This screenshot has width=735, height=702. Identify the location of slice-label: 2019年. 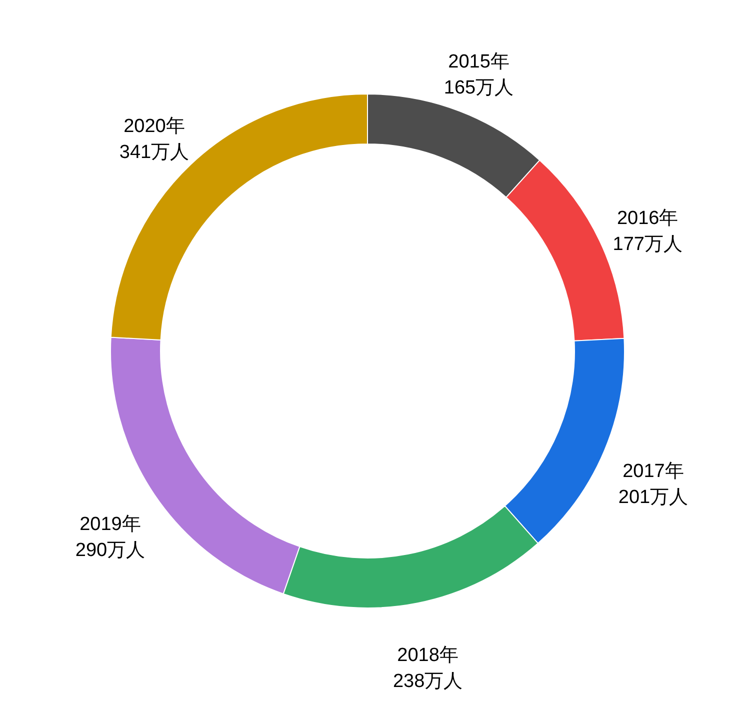
(110, 524).